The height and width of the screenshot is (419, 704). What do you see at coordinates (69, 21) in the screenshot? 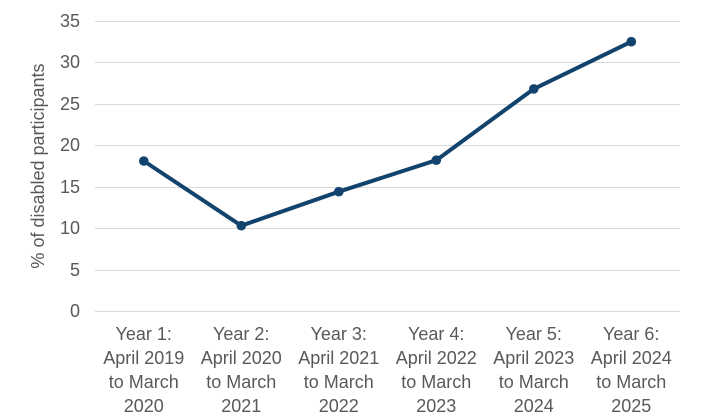
I see `y-tick-label-35: 35` at bounding box center [69, 21].